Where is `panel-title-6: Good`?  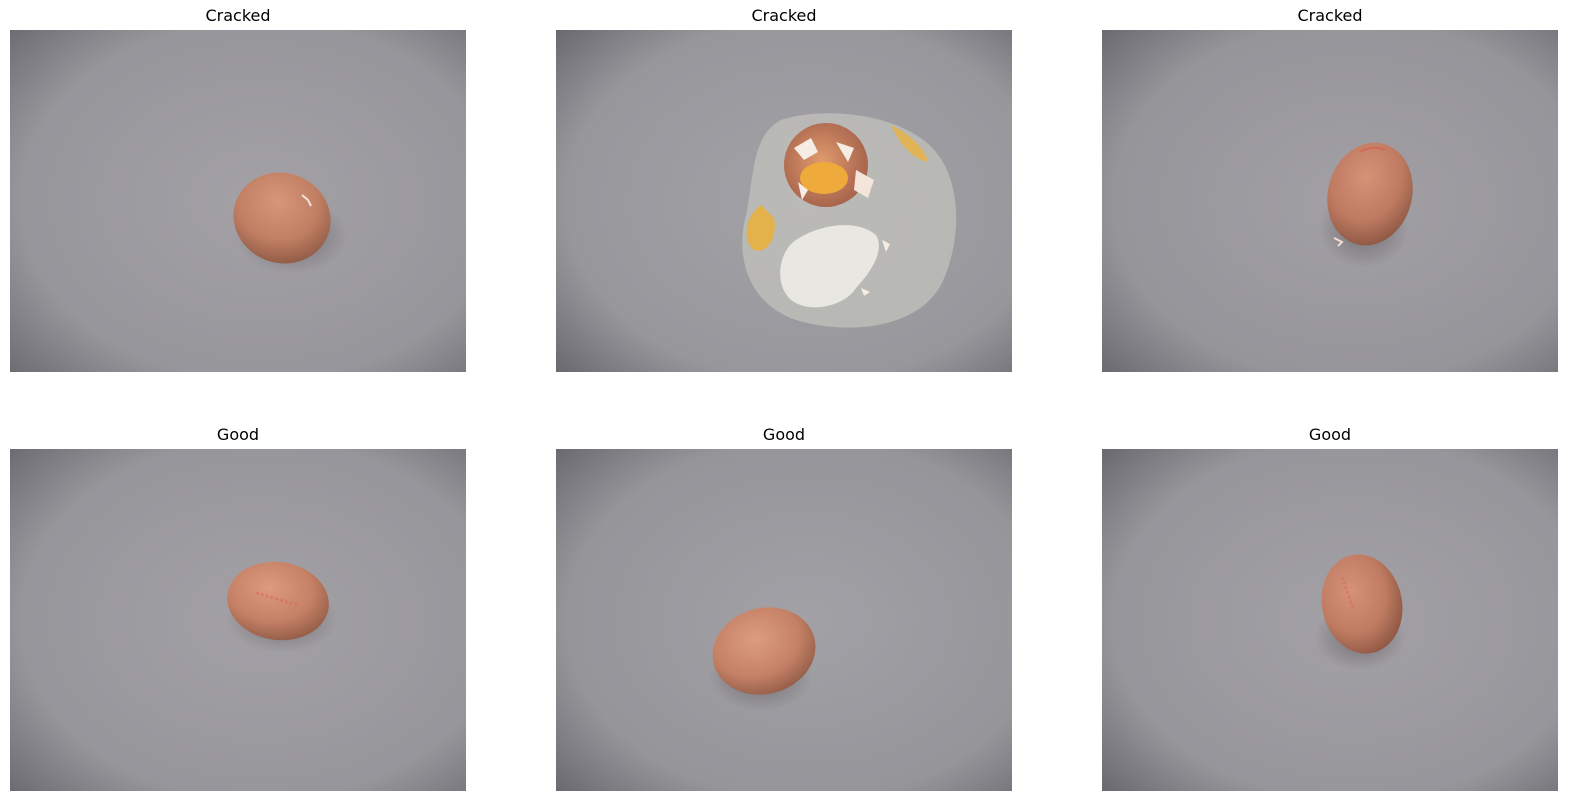
panel-title-6: Good is located at coordinates (1330, 434).